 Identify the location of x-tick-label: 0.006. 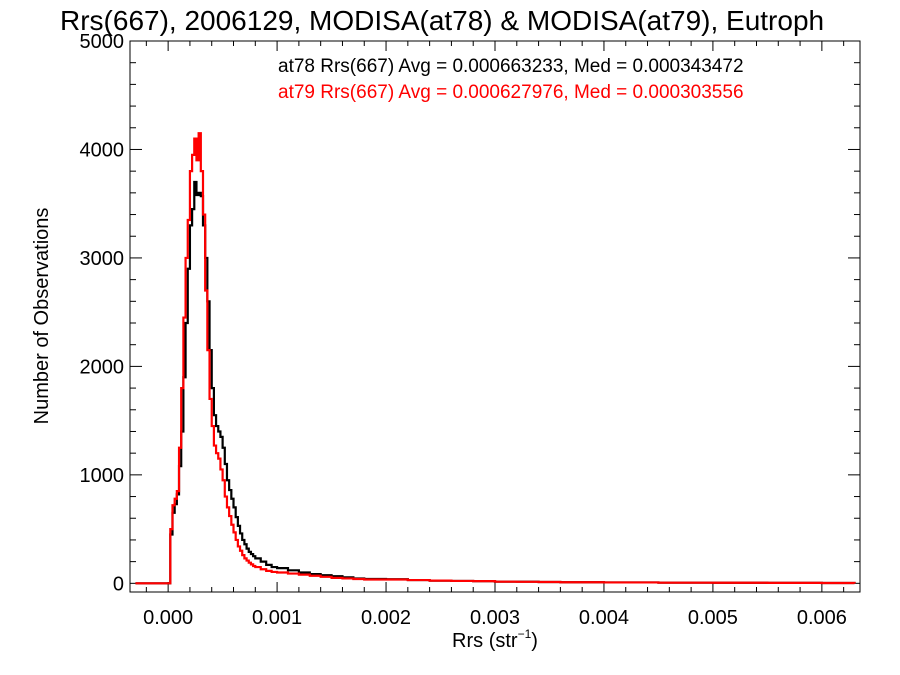
(822, 618).